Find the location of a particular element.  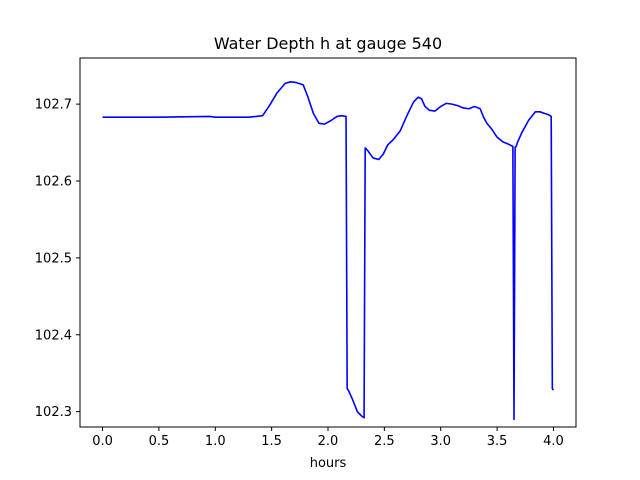

y-tick-label: 102.7 is located at coordinates (53, 105).